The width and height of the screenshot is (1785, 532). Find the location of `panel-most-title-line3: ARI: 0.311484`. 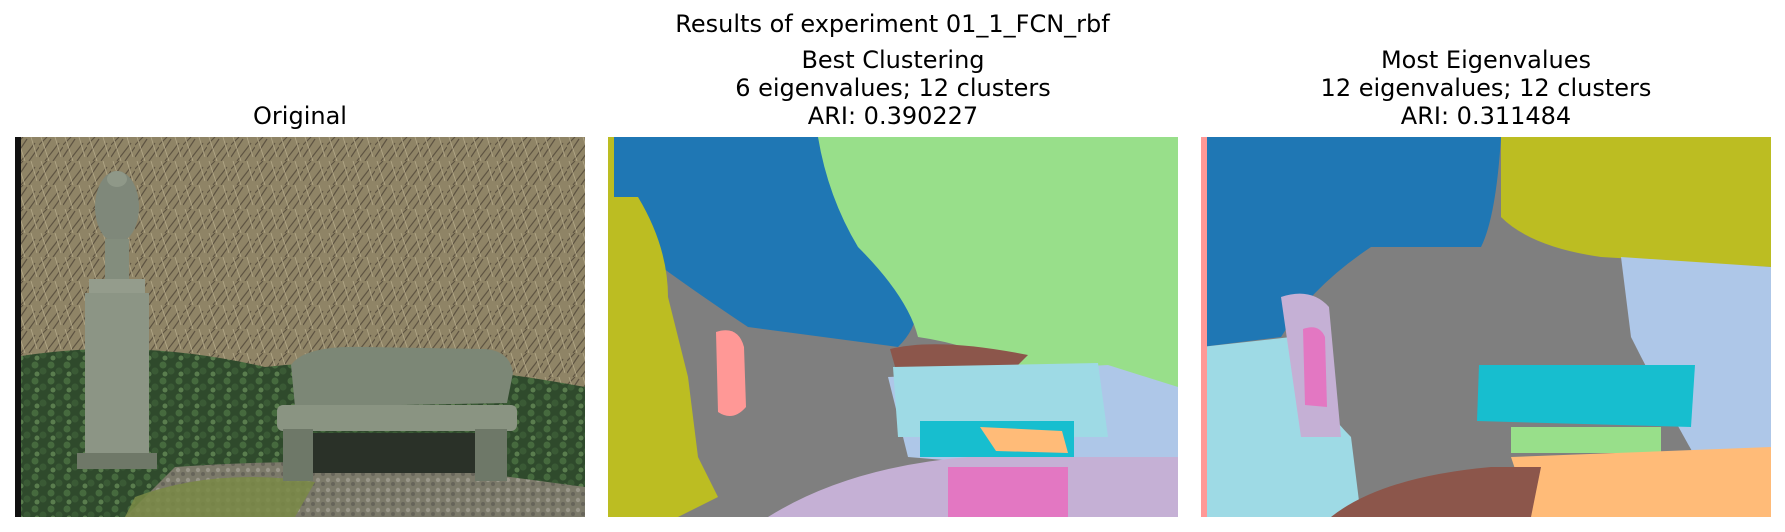

panel-most-title-line3: ARI: 0.311484 is located at coordinates (1486, 116).